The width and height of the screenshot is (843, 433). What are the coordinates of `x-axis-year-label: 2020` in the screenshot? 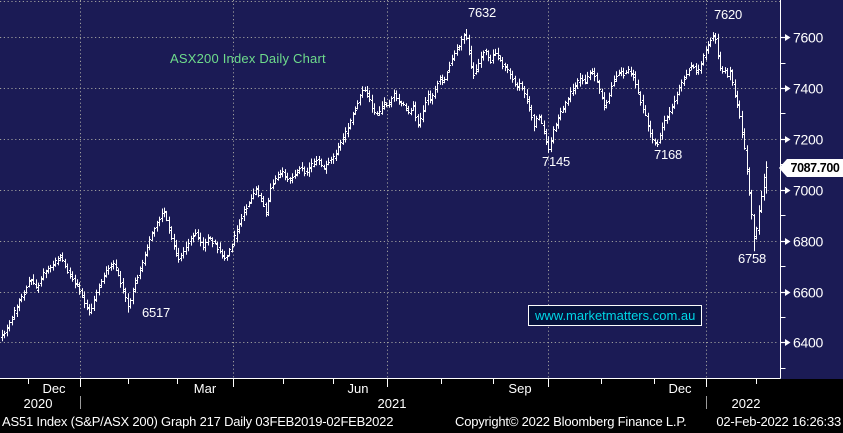 It's located at (38, 403).